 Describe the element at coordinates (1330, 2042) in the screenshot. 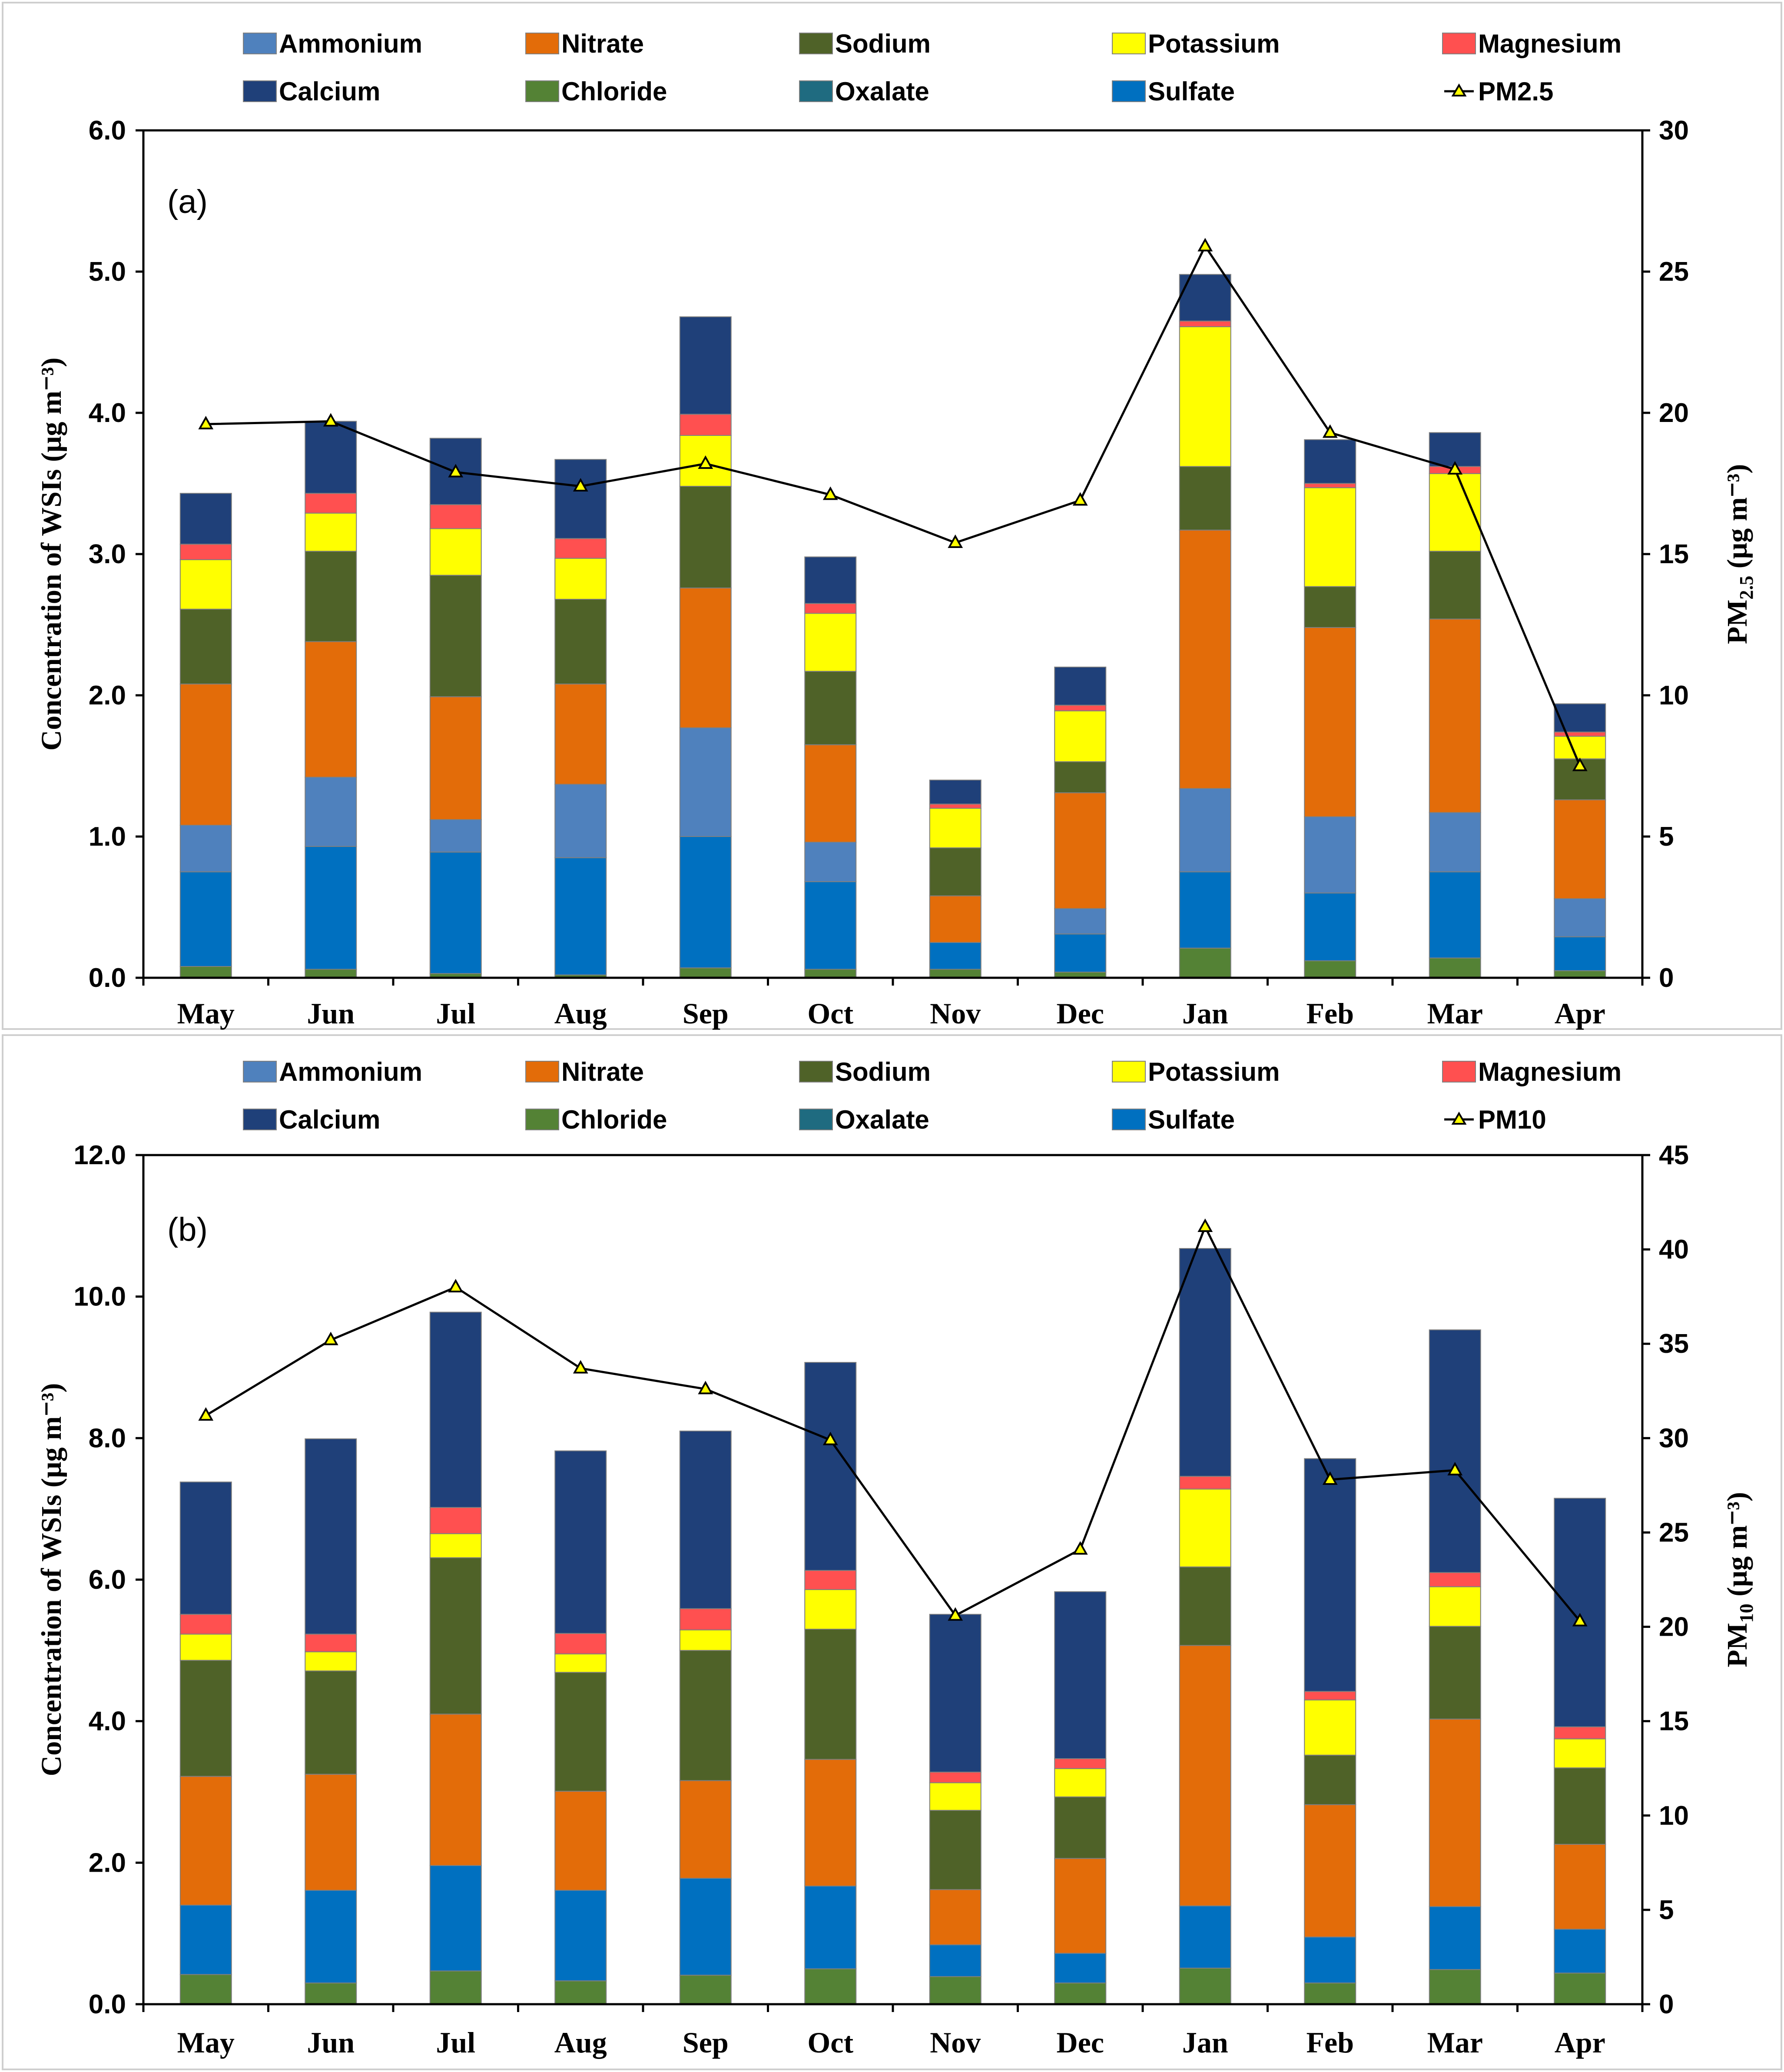

I see `x-tick-label-feb: Feb` at that location.